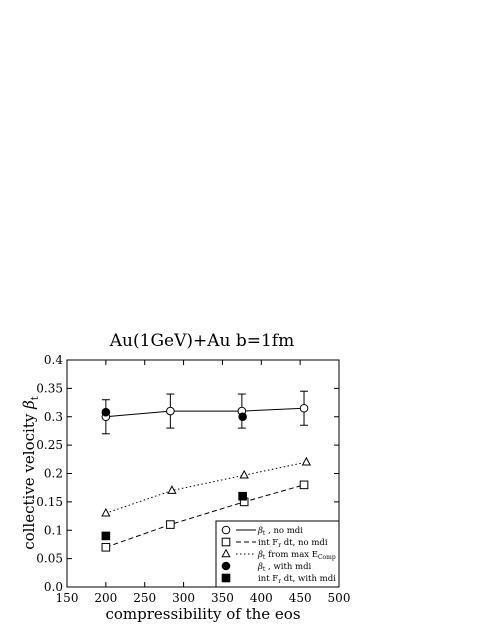 This screenshot has width=488, height=632. Describe the element at coordinates (105, 598) in the screenshot. I see `x-tick-label: 200` at that location.